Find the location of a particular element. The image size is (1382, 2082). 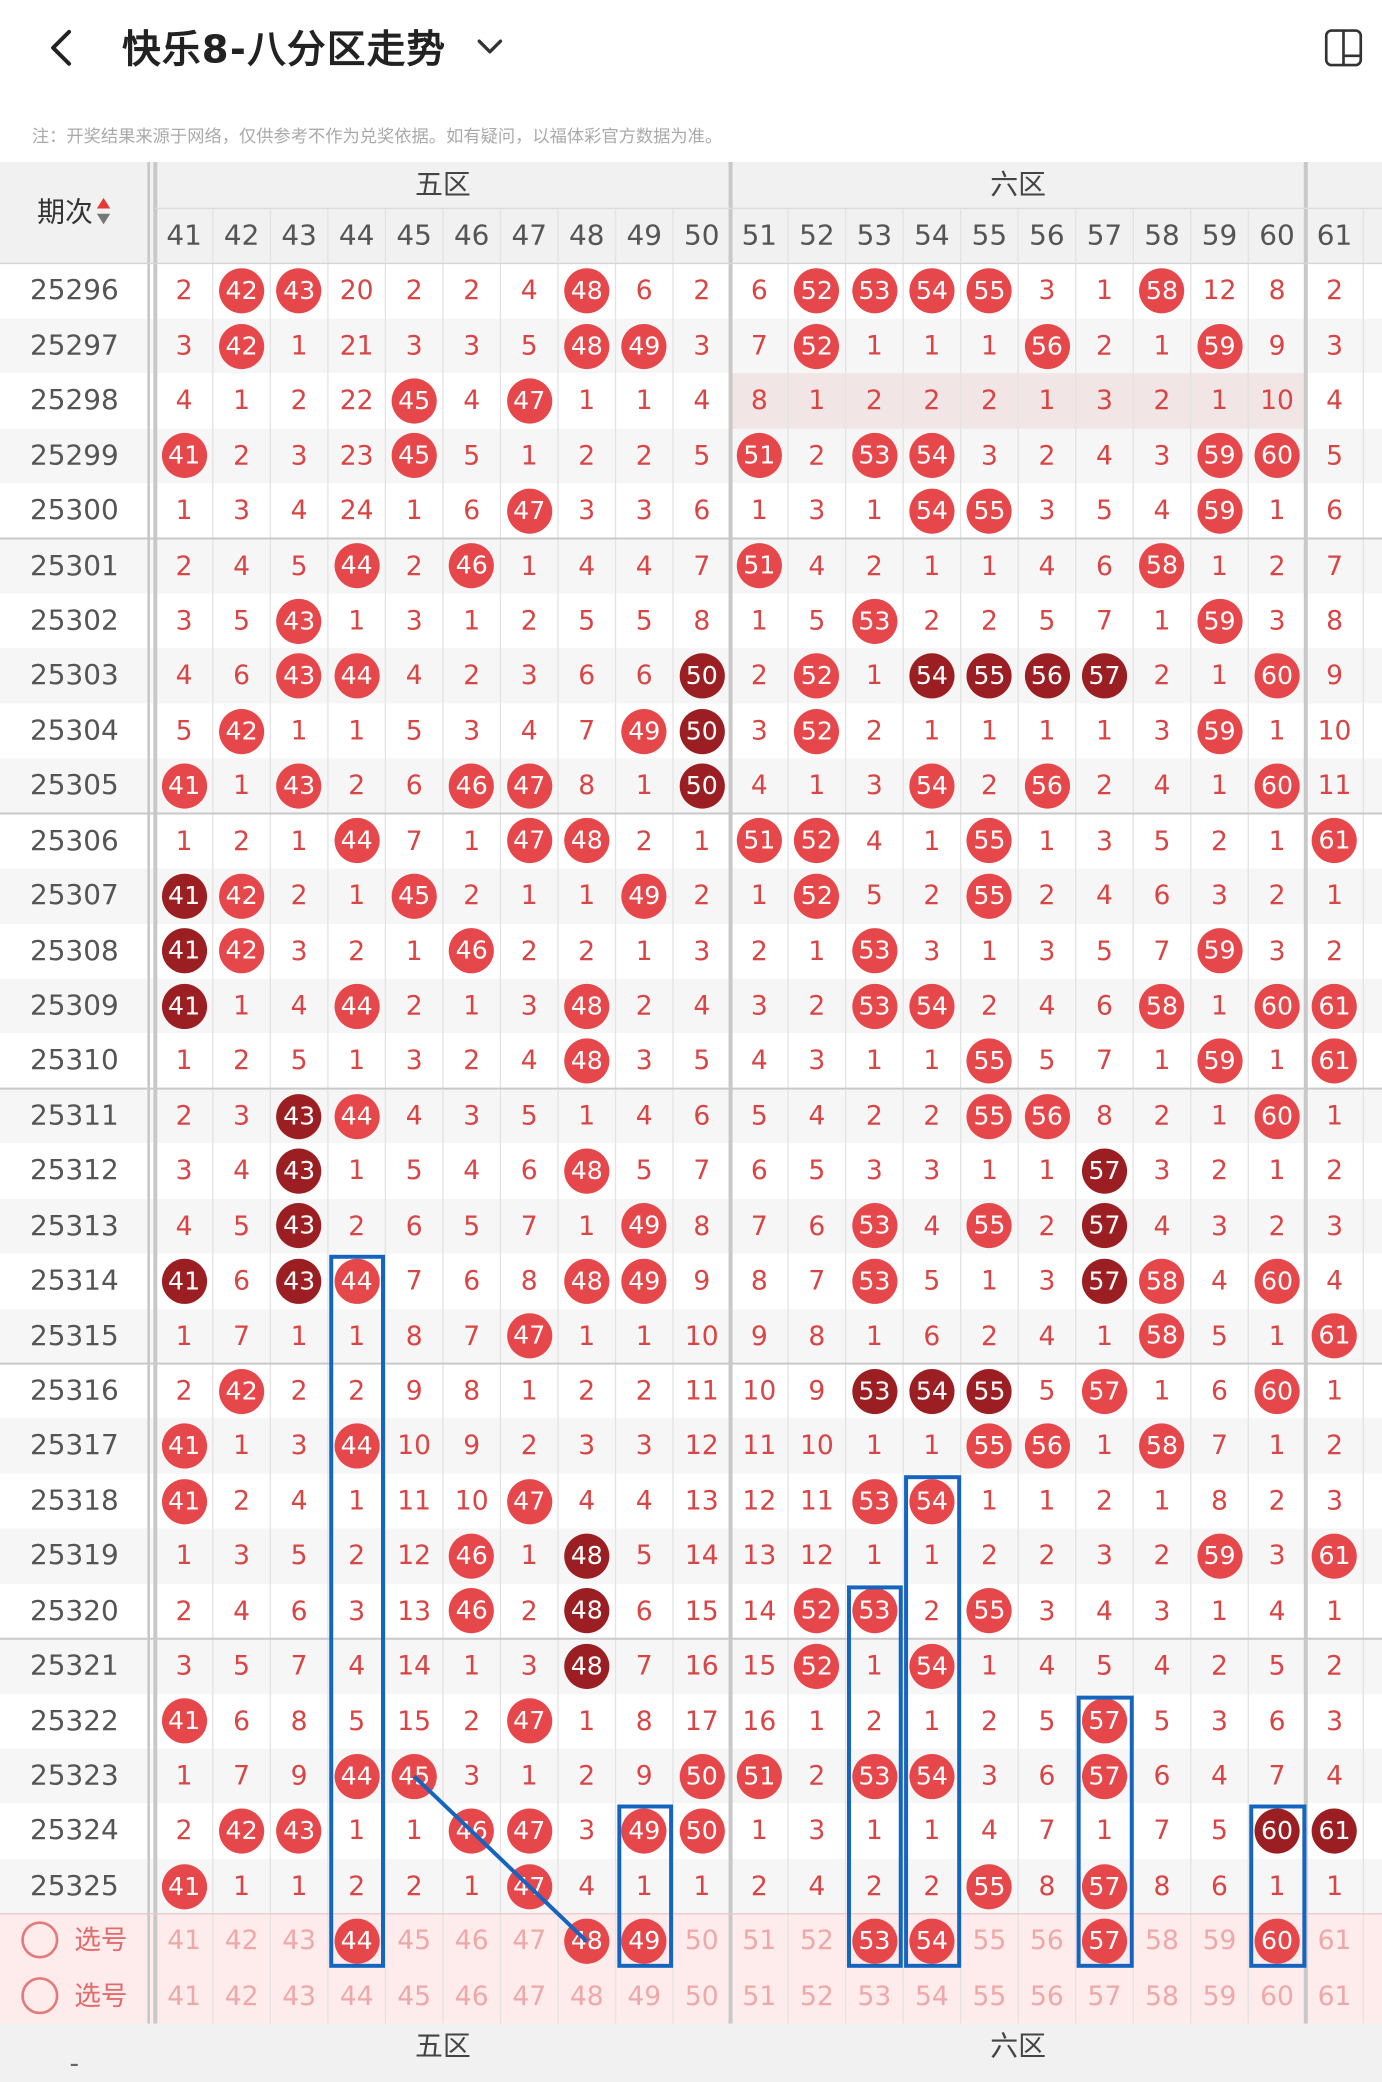

miss-count: 21 is located at coordinates (356, 345).